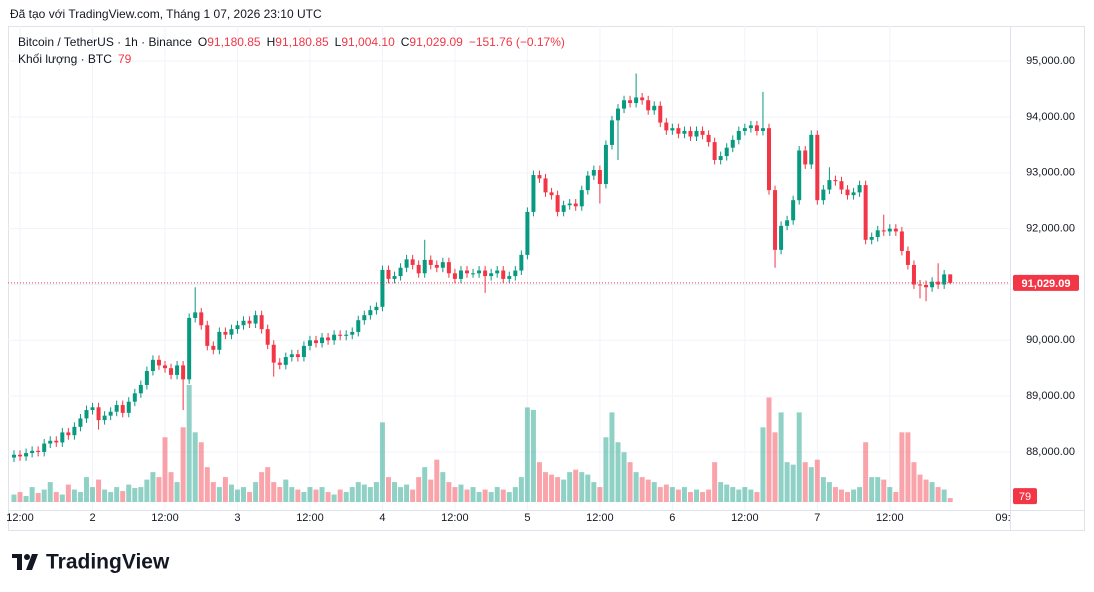  Describe the element at coordinates (237, 518) in the screenshot. I see `x-tick-label: 3` at that location.